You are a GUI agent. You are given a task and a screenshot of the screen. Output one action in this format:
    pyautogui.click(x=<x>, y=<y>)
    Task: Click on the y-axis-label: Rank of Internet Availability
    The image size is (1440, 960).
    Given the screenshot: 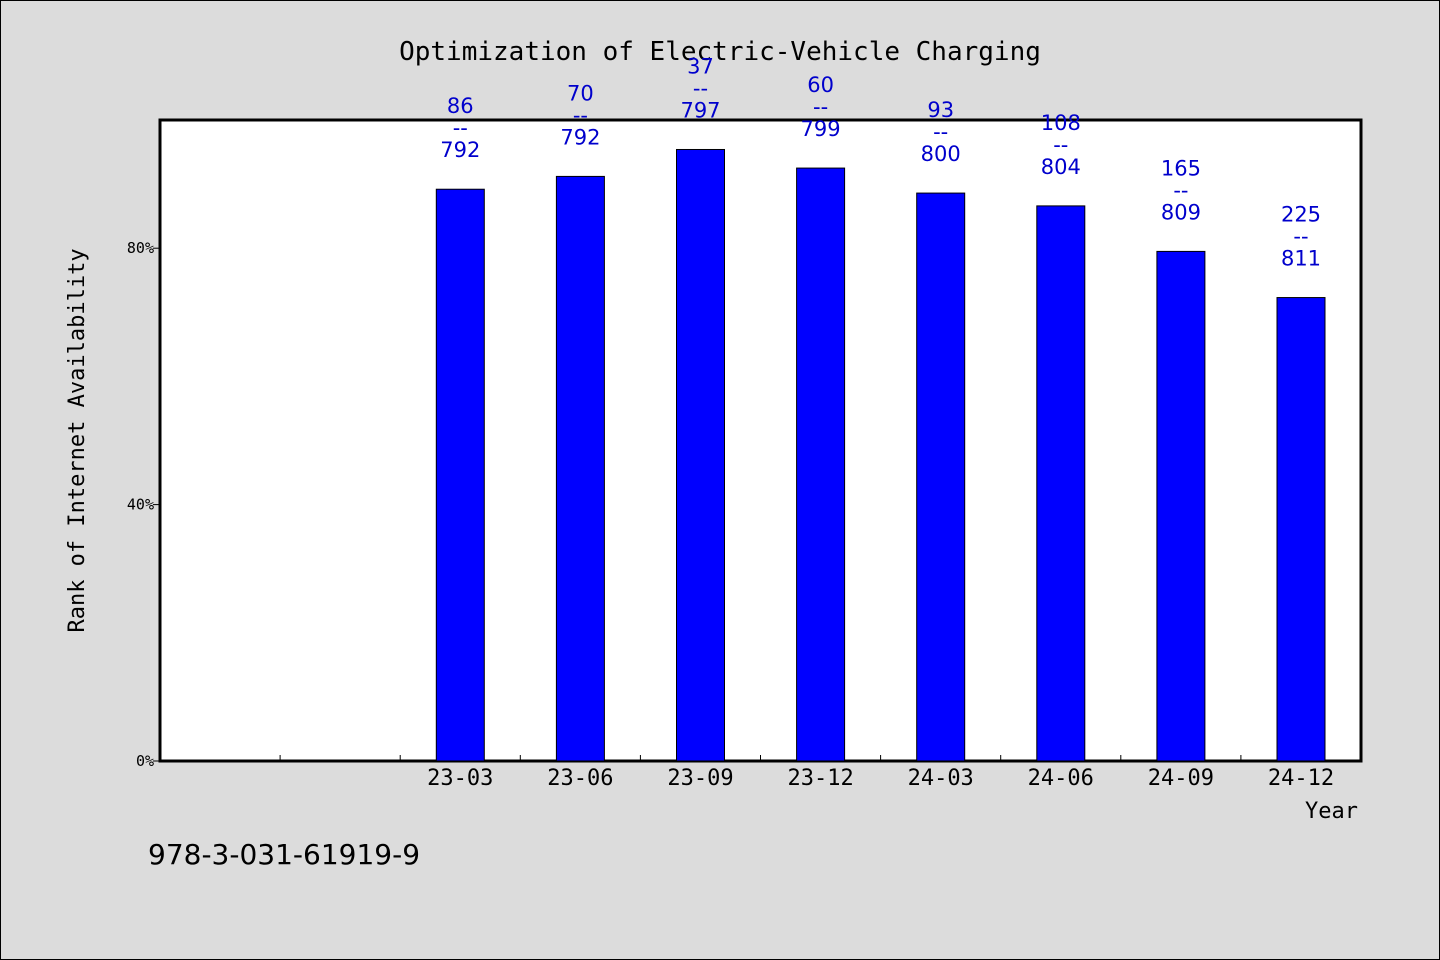 What is the action you would take?
    pyautogui.click(x=77, y=440)
    